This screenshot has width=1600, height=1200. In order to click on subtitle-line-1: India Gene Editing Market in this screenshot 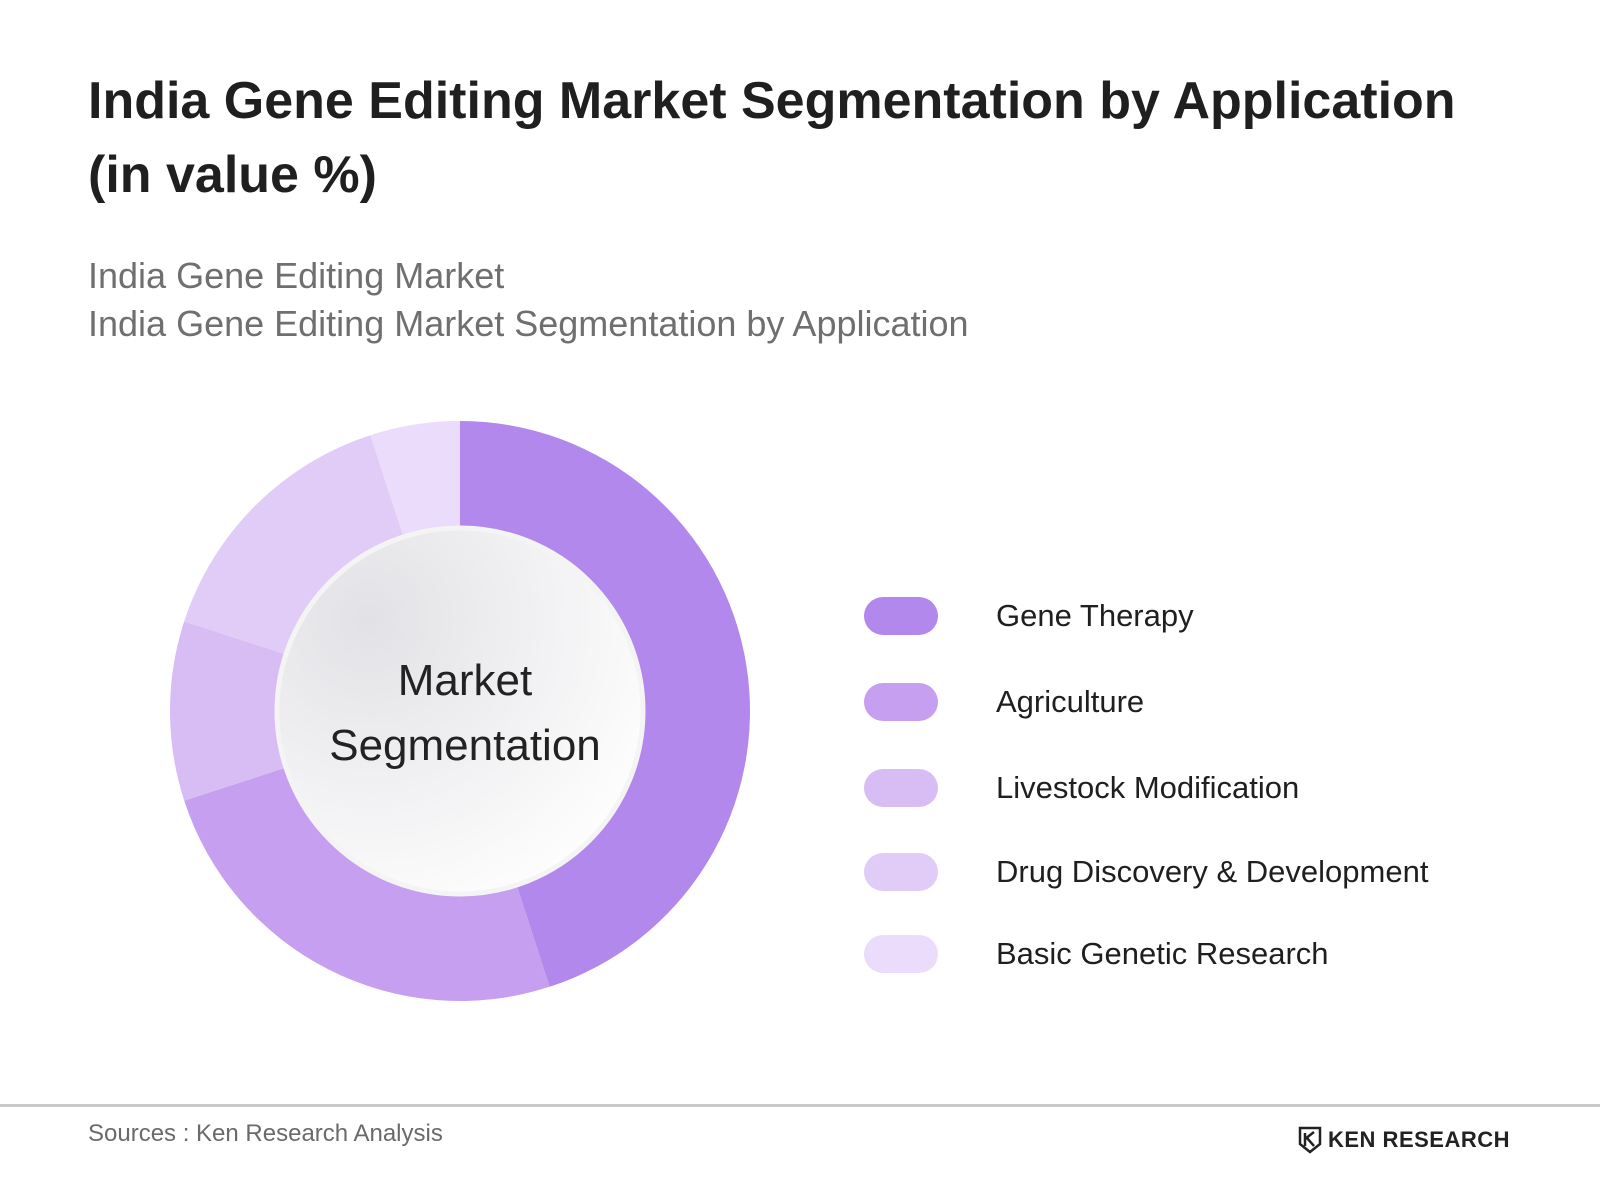, I will do `click(296, 275)`.